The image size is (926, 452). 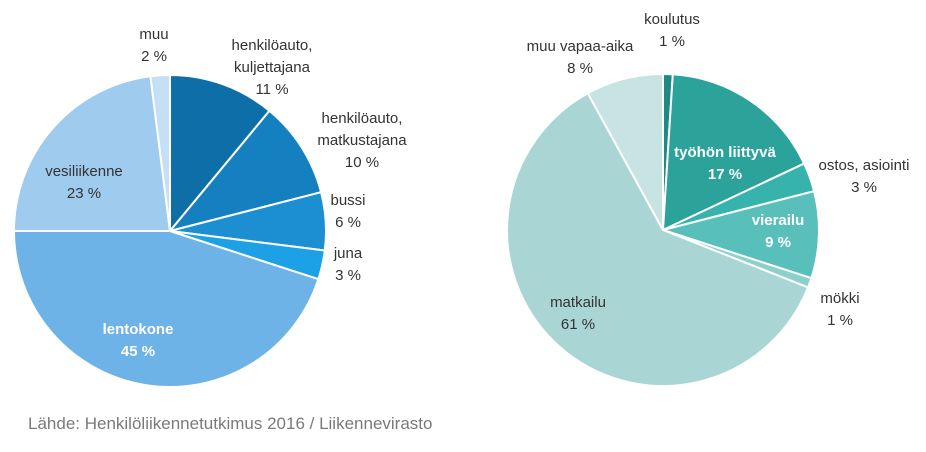 What do you see at coordinates (672, 30) in the screenshot?
I see `slice-label-1-0: koulutus 1 %` at bounding box center [672, 30].